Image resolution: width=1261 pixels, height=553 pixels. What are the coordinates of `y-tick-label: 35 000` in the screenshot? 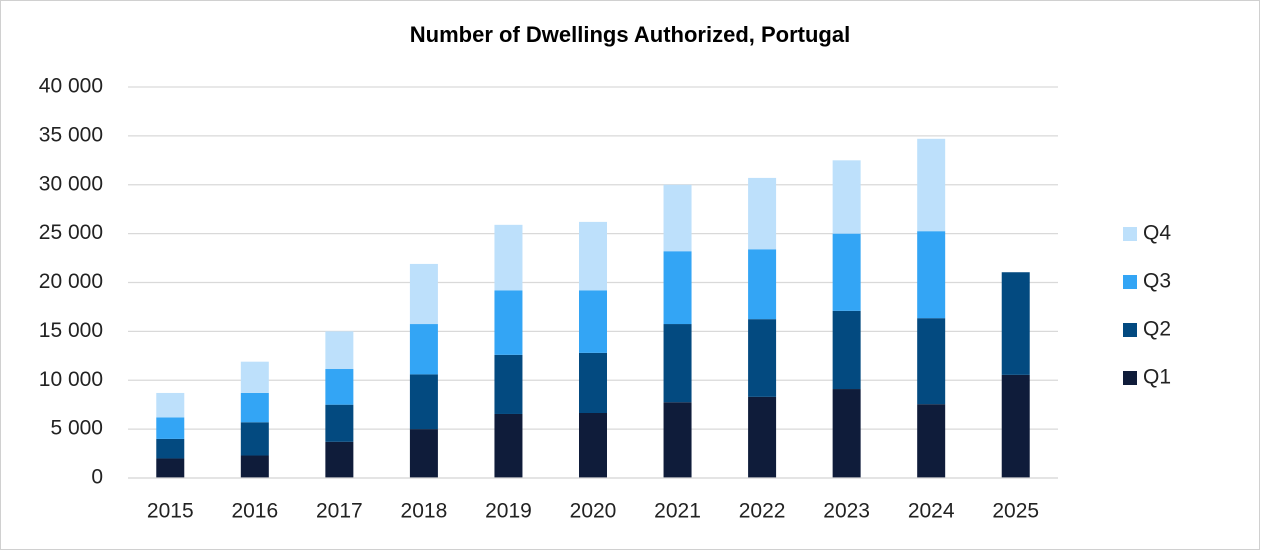 It's located at (71, 134).